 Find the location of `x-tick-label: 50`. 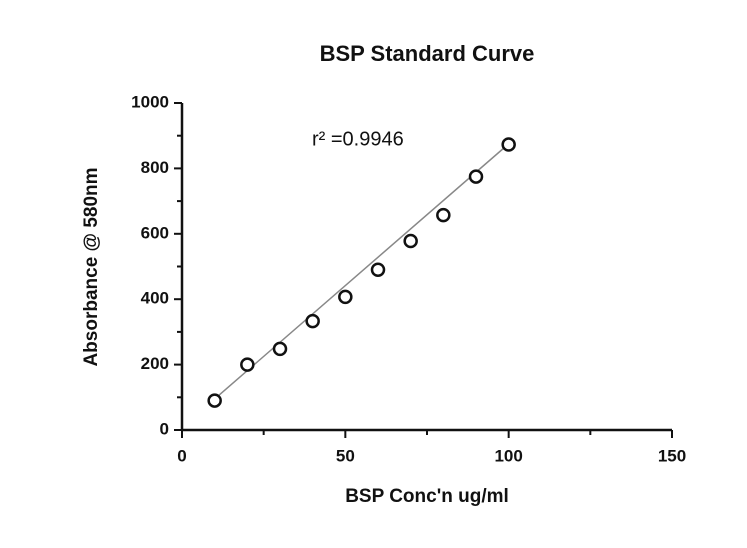

x-tick-label: 50 is located at coordinates (345, 455).